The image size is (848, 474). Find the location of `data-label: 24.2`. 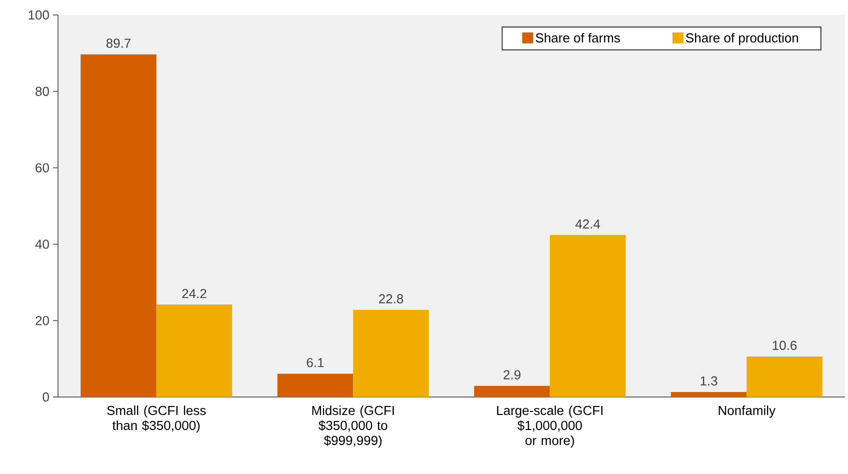

data-label: 24.2 is located at coordinates (194, 293).